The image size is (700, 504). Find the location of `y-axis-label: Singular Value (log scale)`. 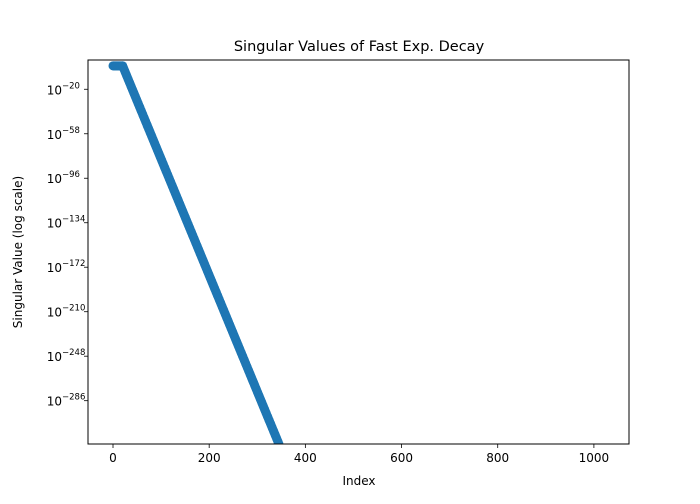

y-axis-label: Singular Value (log scale) is located at coordinates (18, 252).